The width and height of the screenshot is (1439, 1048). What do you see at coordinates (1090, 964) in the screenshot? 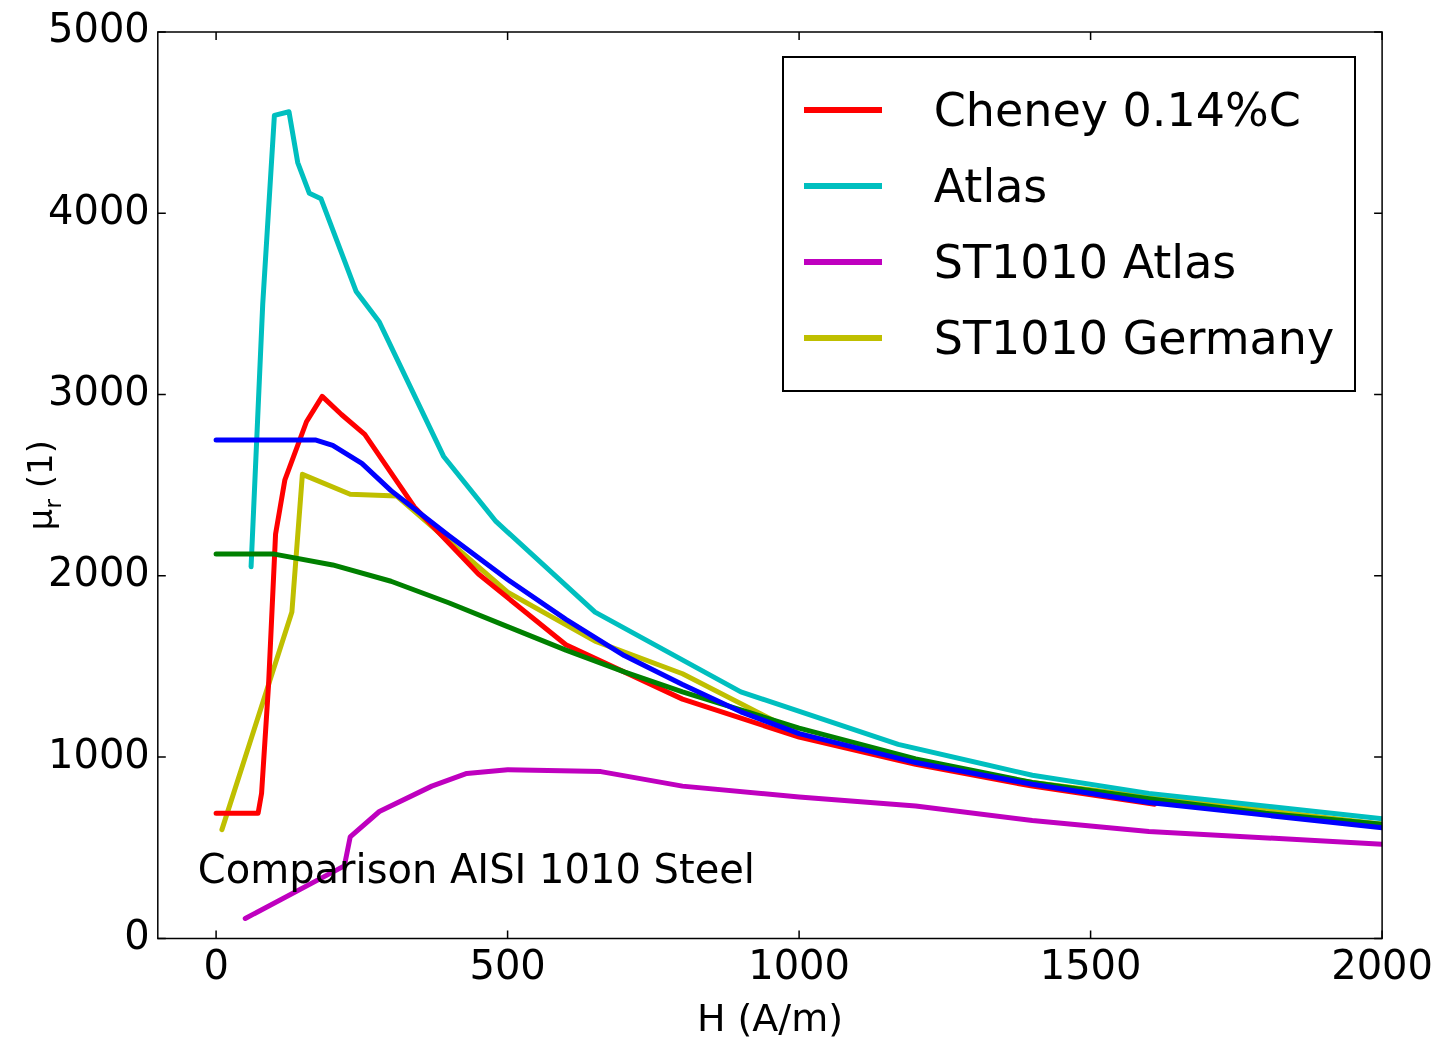
I see `x-tick-label: 1500` at bounding box center [1090, 964].